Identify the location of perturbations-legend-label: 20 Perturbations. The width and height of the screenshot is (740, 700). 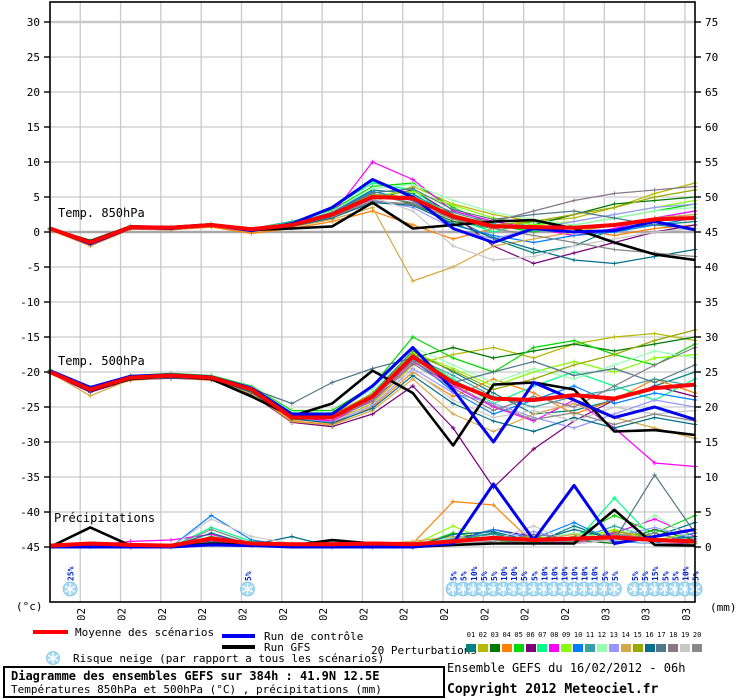
(424, 650).